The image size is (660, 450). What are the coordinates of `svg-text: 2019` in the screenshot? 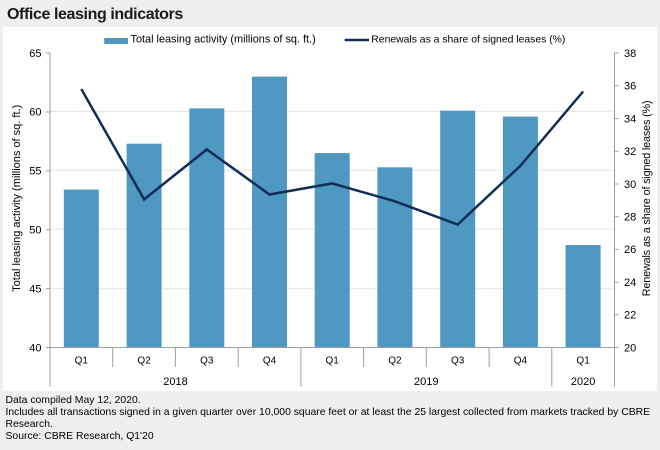 It's located at (426, 382).